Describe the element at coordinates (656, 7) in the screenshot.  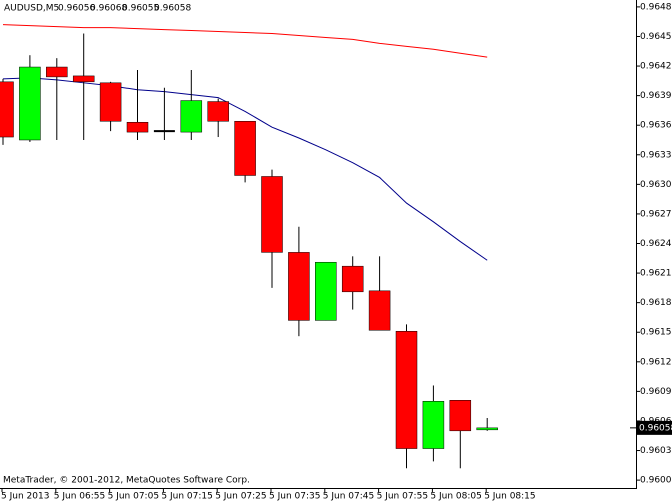
I see `y-tick-label: 0.96485` at that location.